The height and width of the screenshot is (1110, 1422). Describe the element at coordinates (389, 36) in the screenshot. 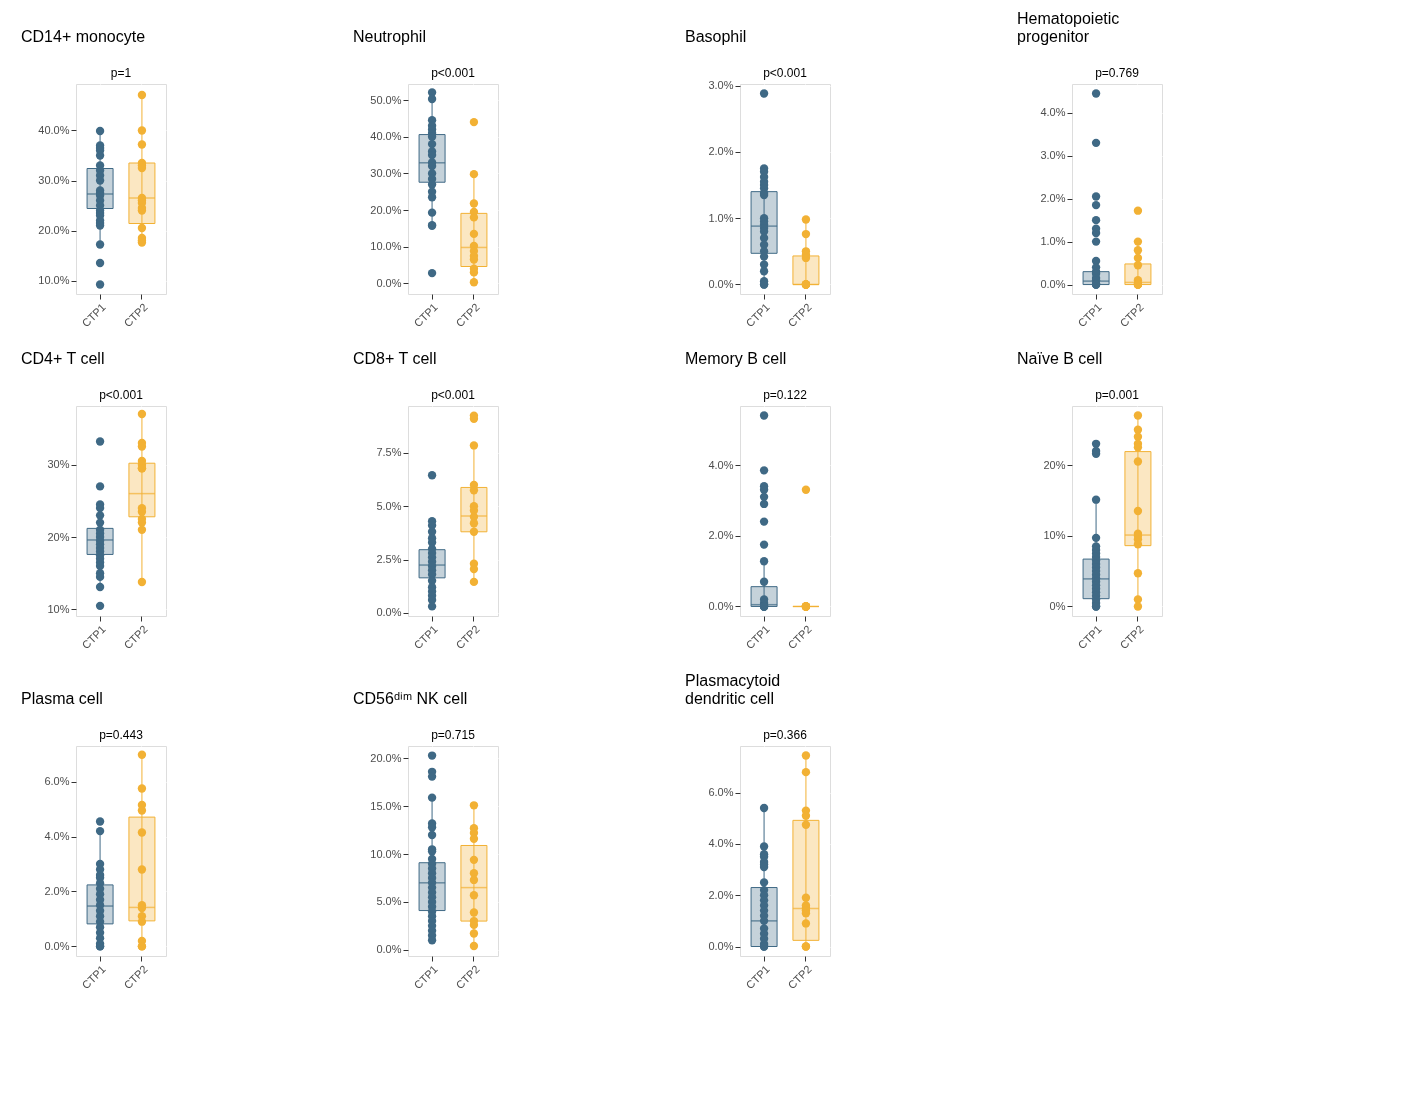

I see `chart-title: Neutrophil` at that location.